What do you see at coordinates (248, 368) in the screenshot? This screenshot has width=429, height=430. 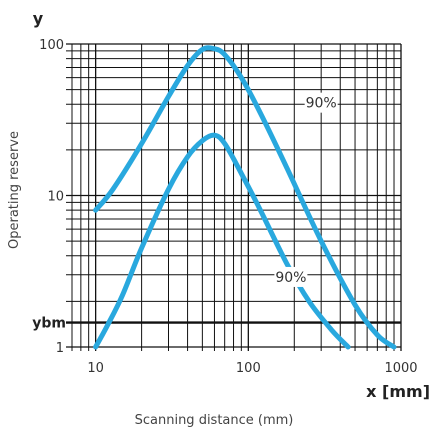 I see `x-tick-label: 100` at bounding box center [248, 368].